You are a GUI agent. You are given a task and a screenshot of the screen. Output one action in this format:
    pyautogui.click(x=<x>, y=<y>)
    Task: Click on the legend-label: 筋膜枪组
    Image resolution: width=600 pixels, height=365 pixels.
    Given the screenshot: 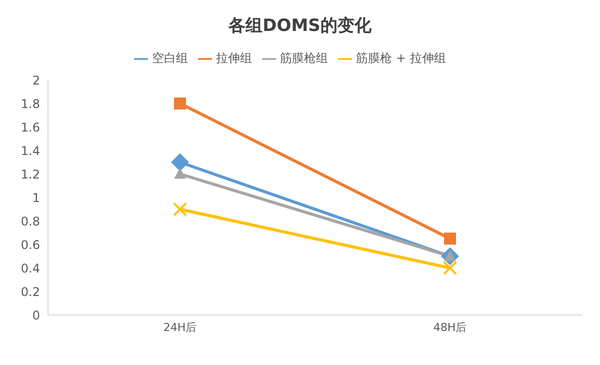 What is the action you would take?
    pyautogui.click(x=304, y=58)
    